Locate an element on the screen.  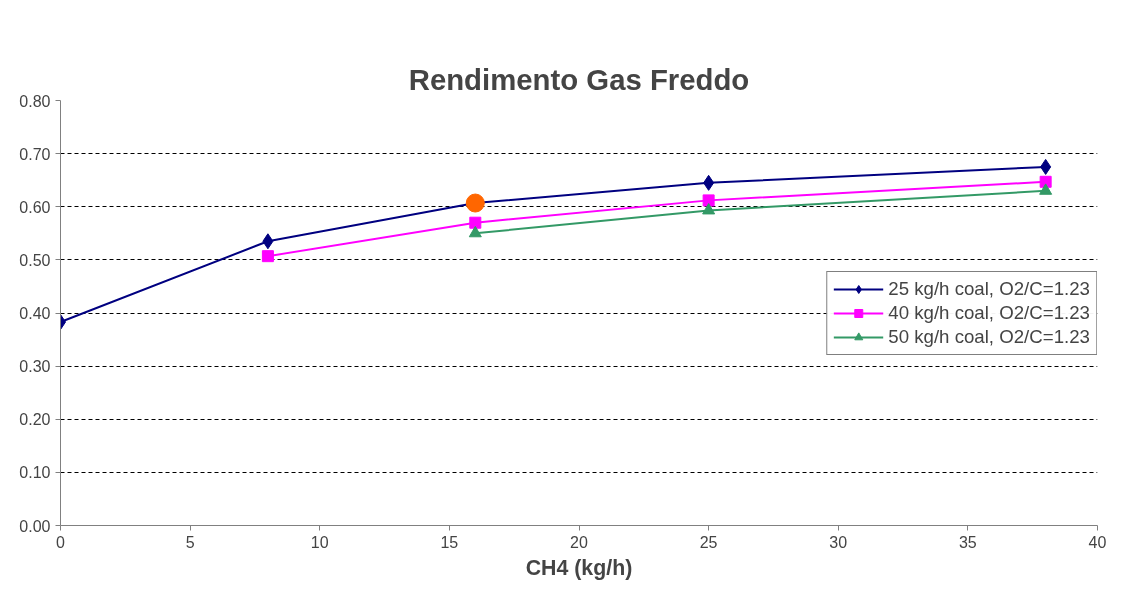
y-tick-label: 0.70 is located at coordinates (35, 154).